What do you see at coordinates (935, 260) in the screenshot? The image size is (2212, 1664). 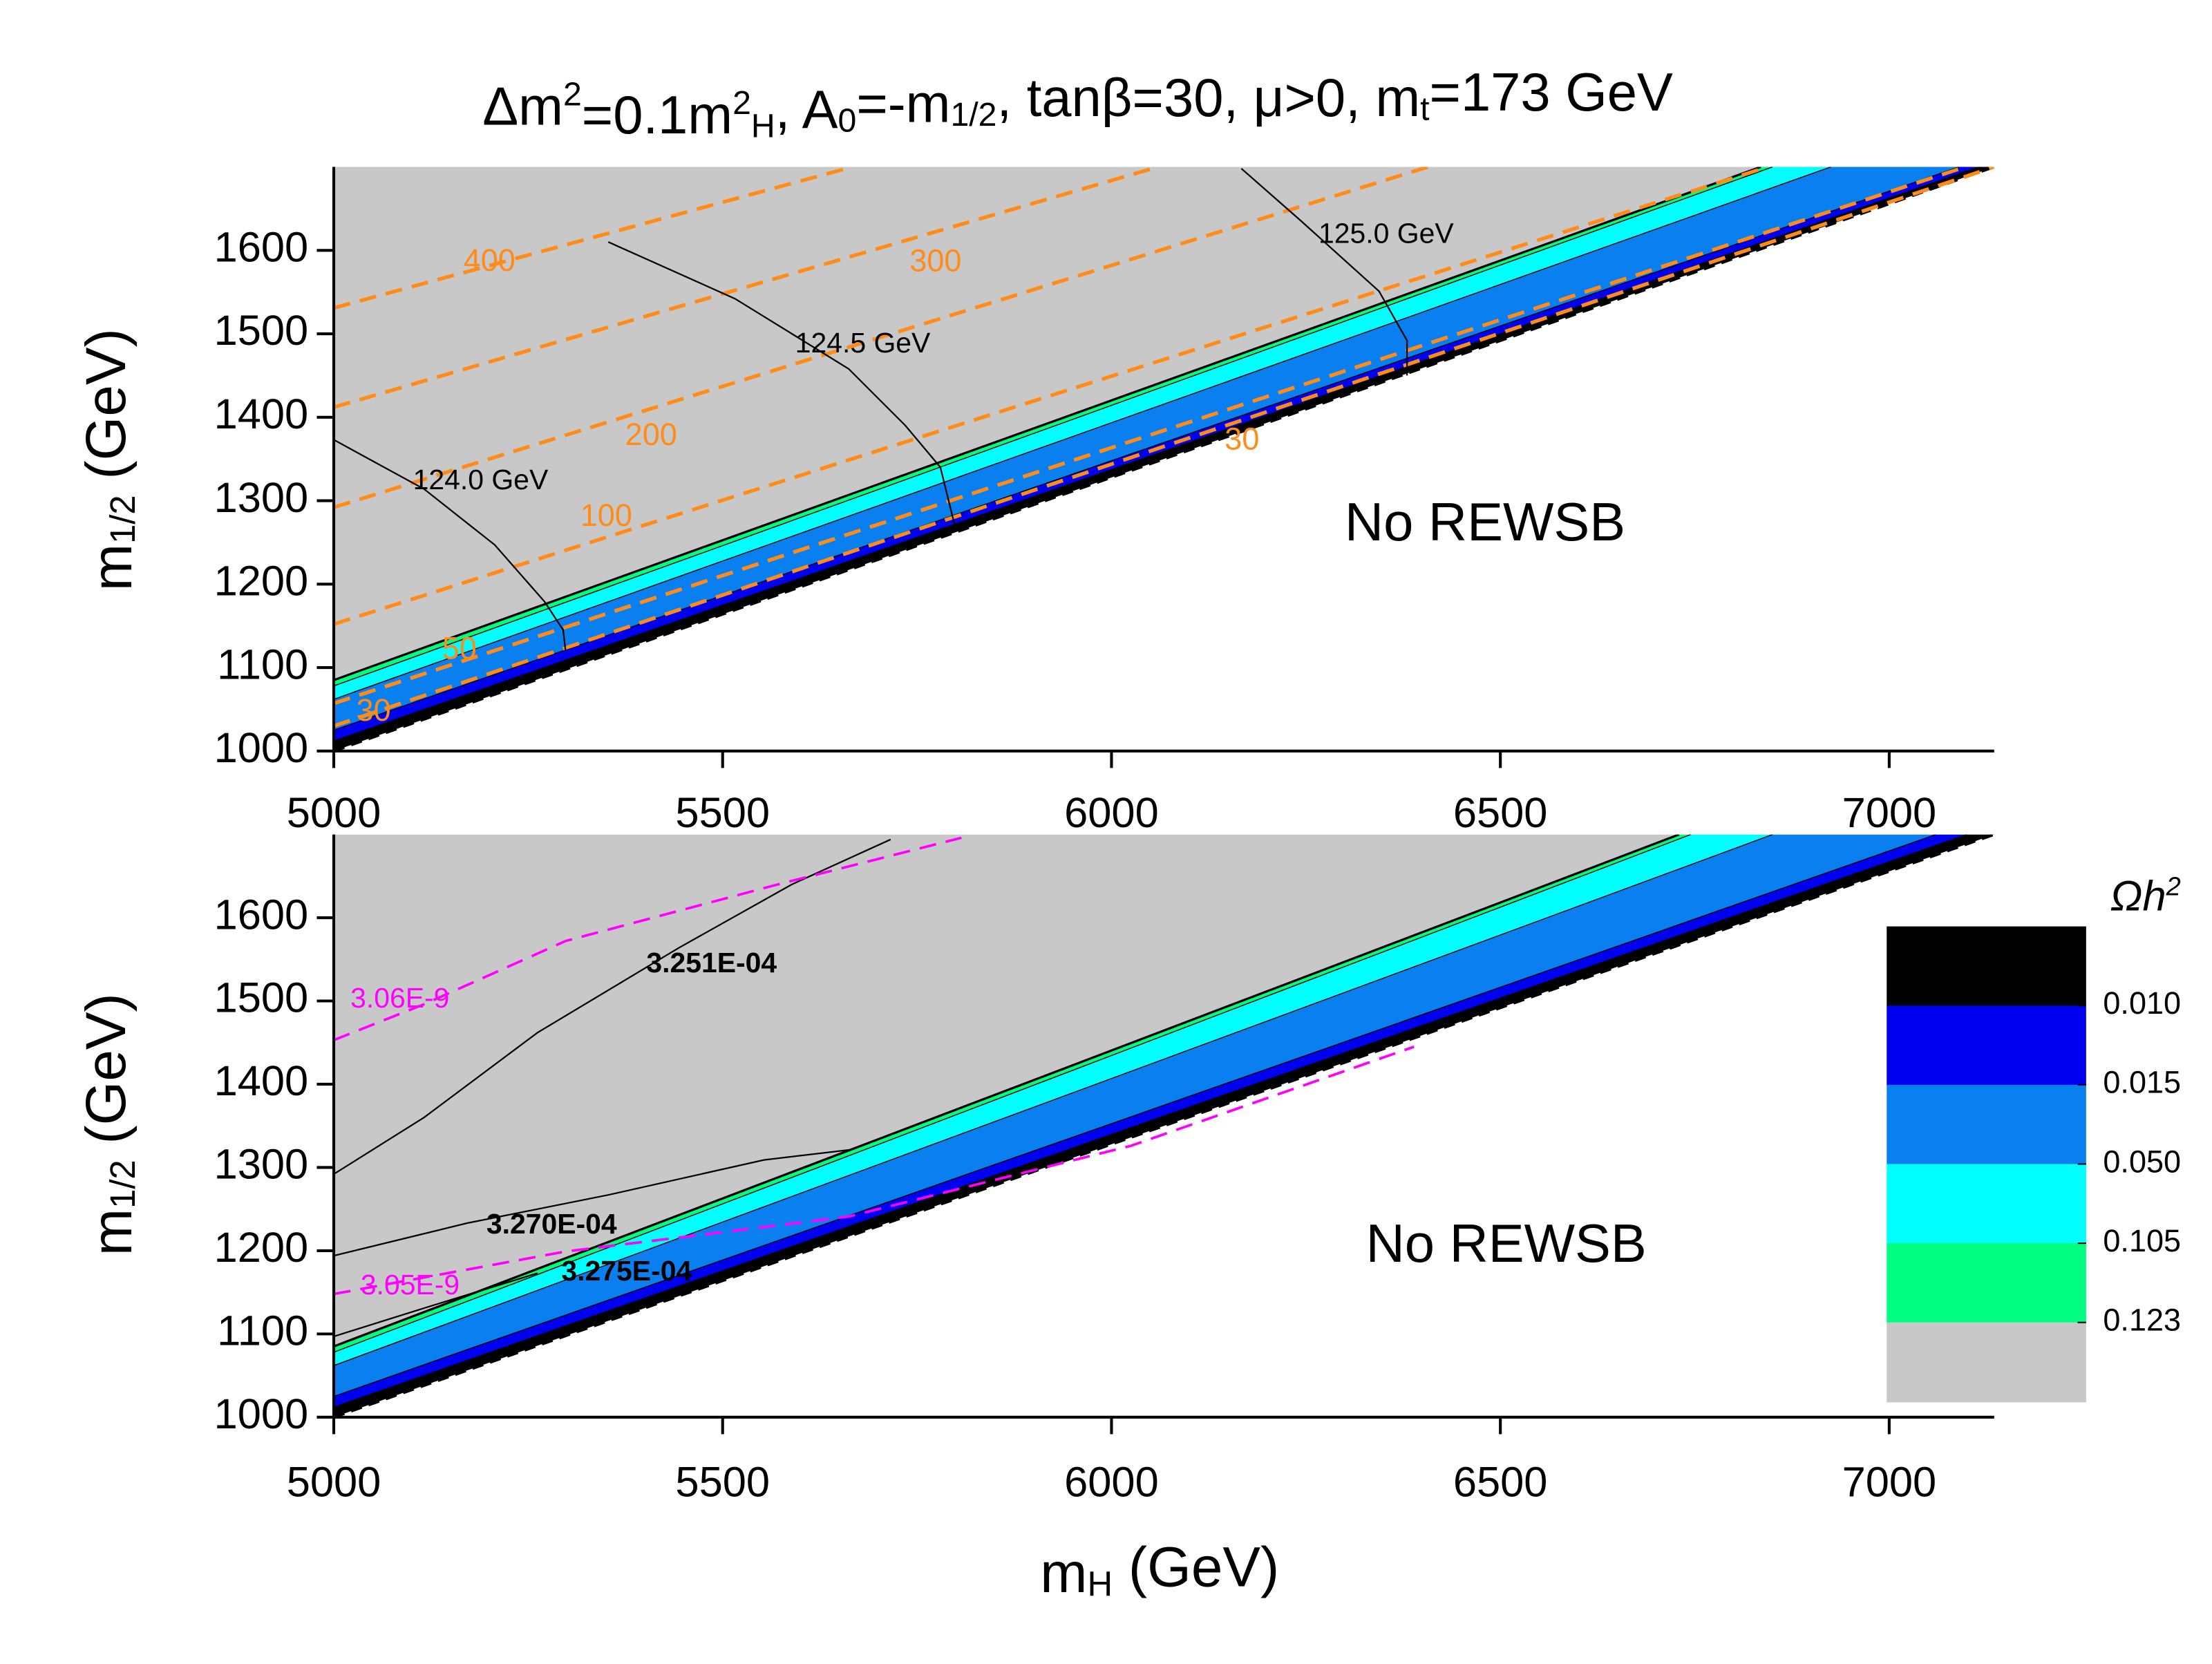 I see `contour-label: 300` at bounding box center [935, 260].